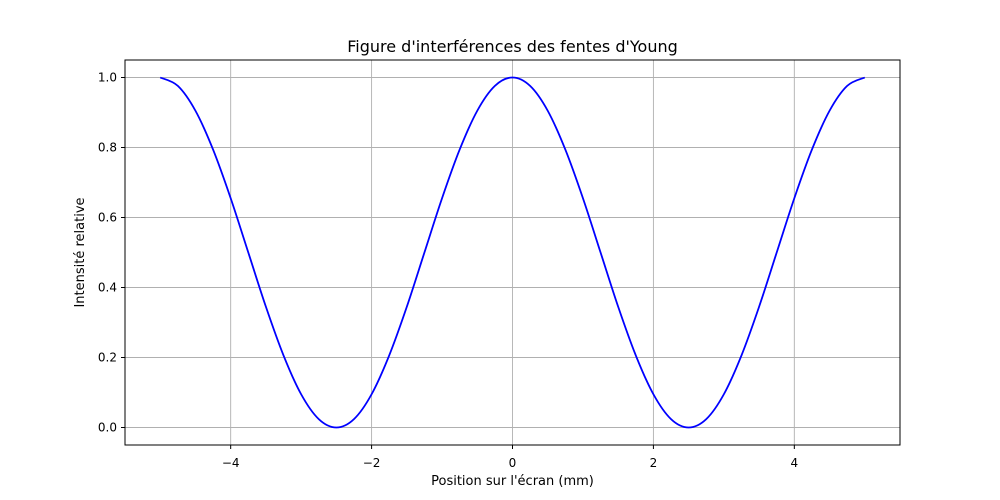 Image resolution: width=1000 pixels, height=500 pixels. I want to click on y-tick-label: 0.4, so click(107, 288).